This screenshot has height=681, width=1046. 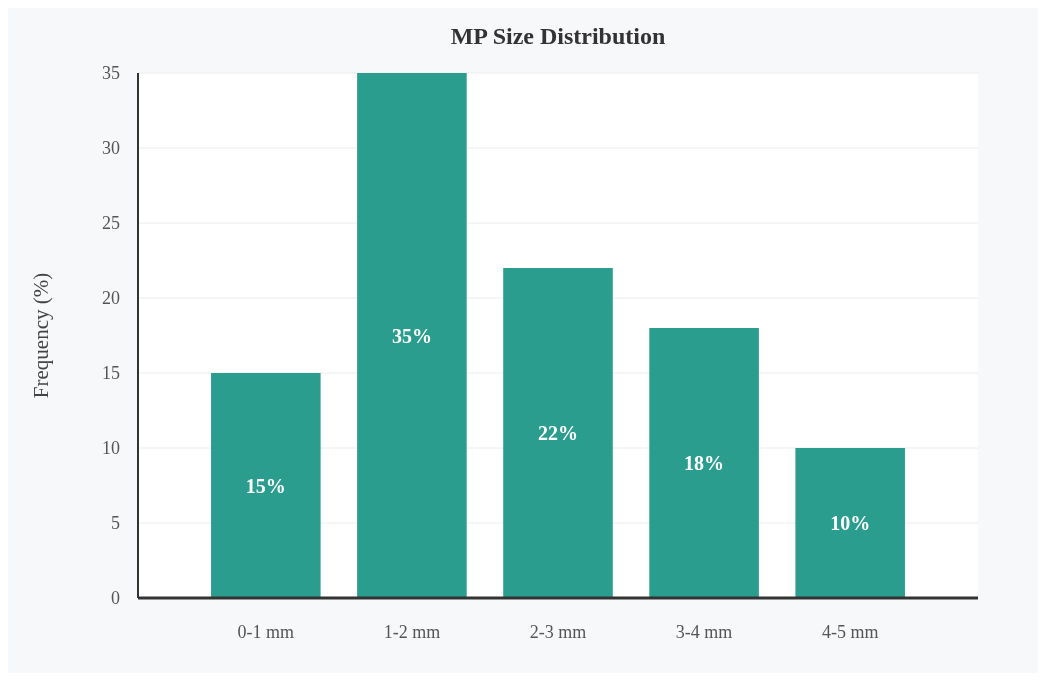 What do you see at coordinates (115, 598) in the screenshot?
I see `y-tick-label: 0` at bounding box center [115, 598].